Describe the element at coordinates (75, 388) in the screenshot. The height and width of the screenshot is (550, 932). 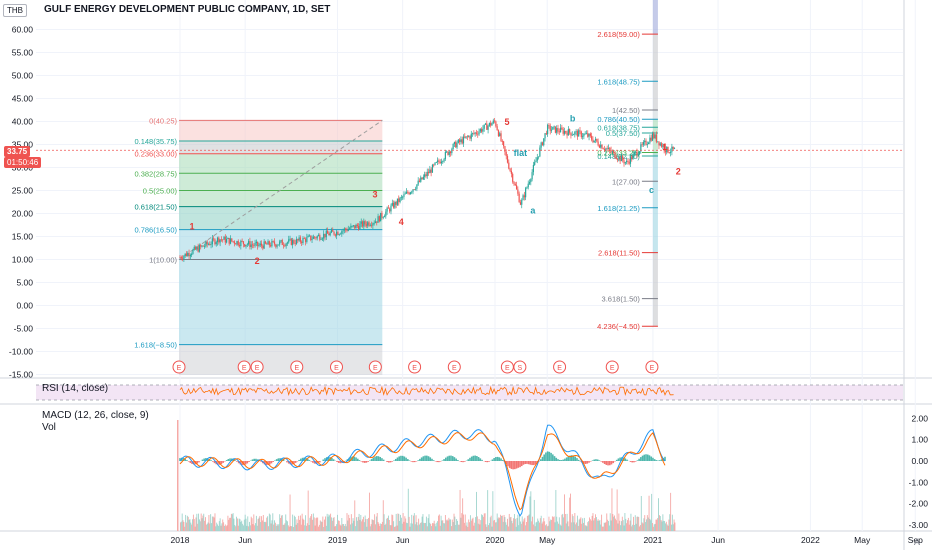
I see `rsi-label: RSI (14, close)` at that location.